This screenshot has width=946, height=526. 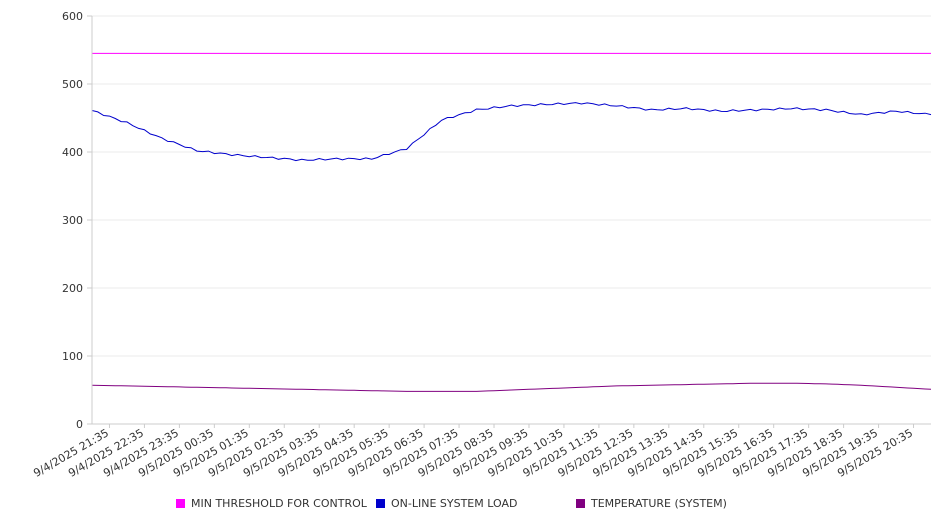 What do you see at coordinates (72, 356) in the screenshot?
I see `y-tick-label: 100` at bounding box center [72, 356].